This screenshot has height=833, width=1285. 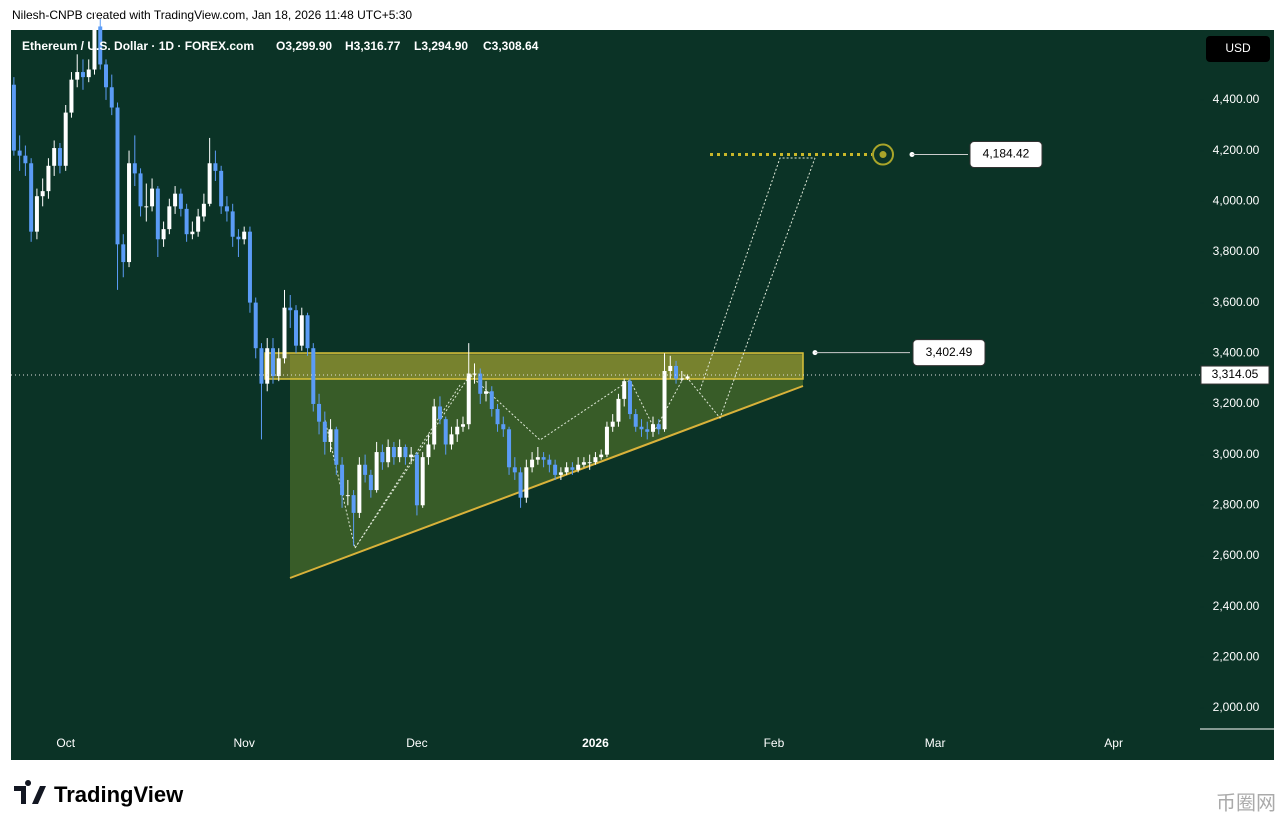 I want to click on projection-path, so click(x=757, y=274).